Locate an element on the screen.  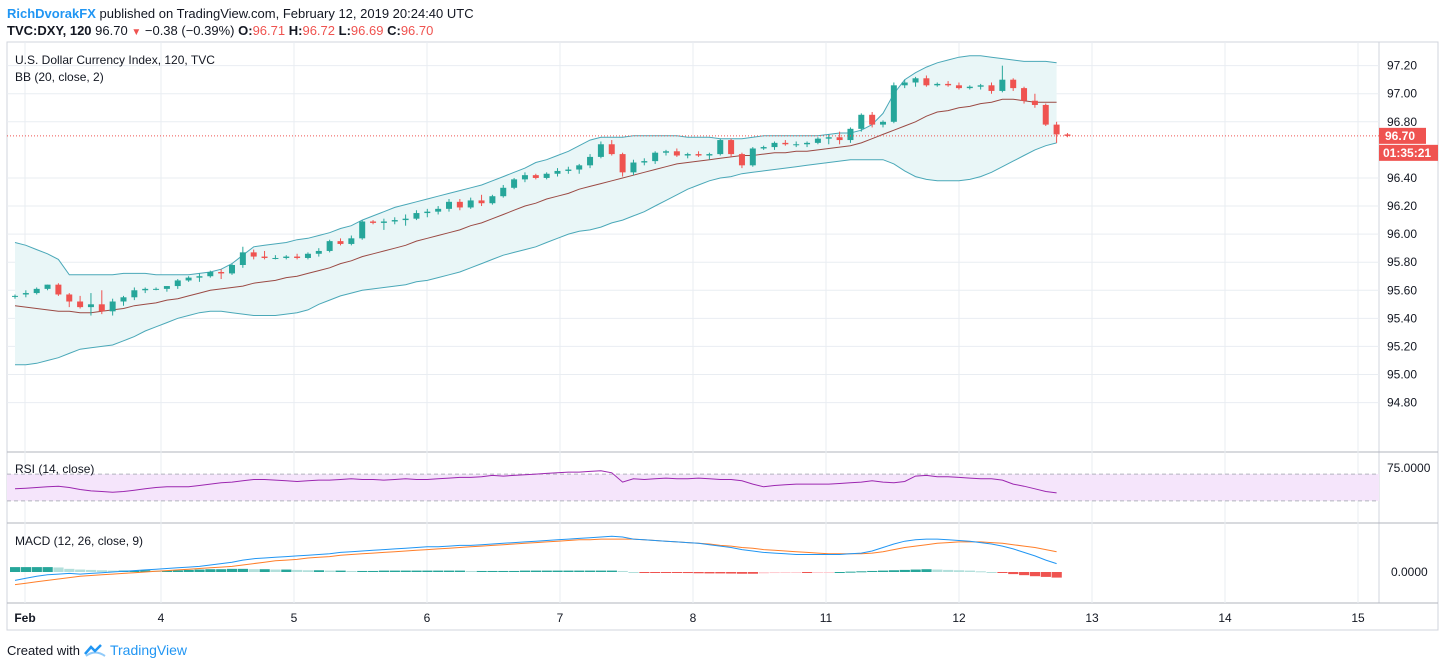
countdown-label: 01:35:21 is located at coordinates (1407, 153).